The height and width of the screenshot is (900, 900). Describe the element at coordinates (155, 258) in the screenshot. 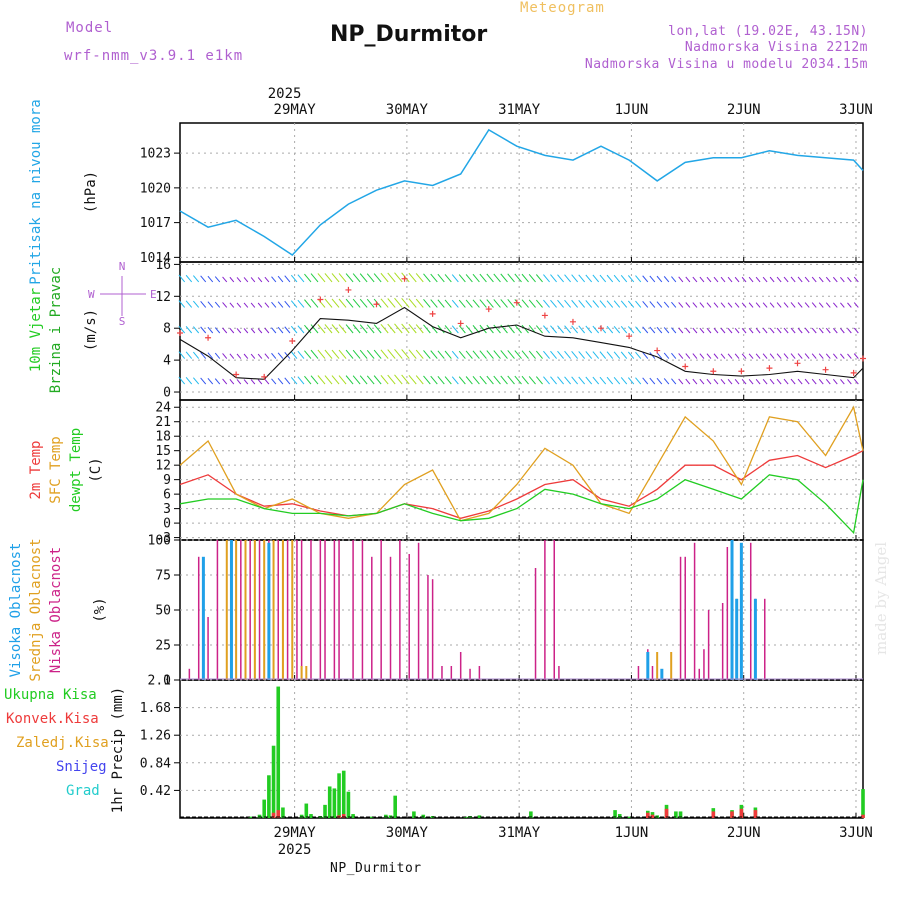

I see `pressure-ytick-label: 1014` at that location.